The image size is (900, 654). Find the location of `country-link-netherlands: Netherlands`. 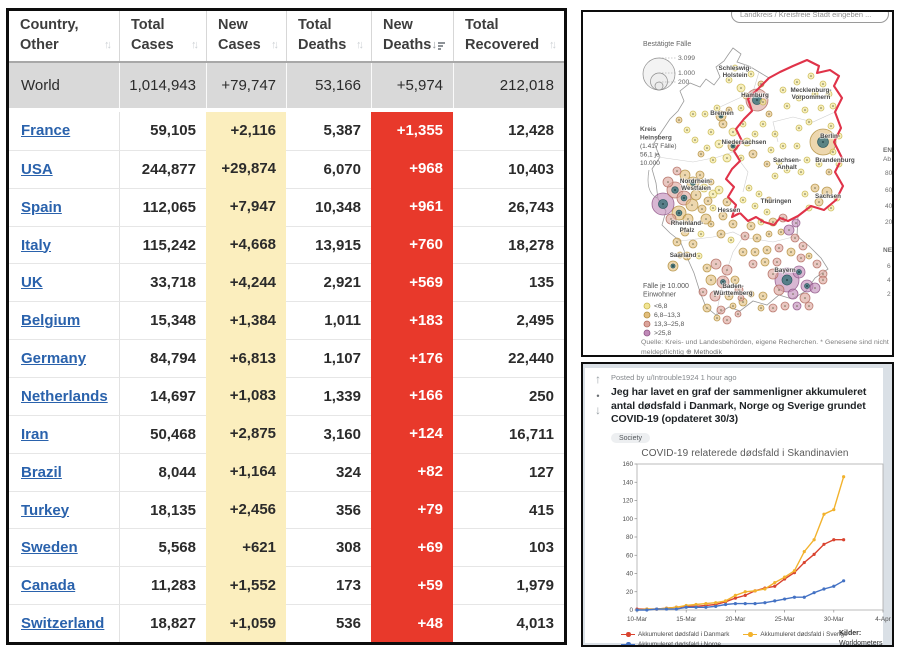

country-link-netherlands: Netherlands is located at coordinates (64, 396).